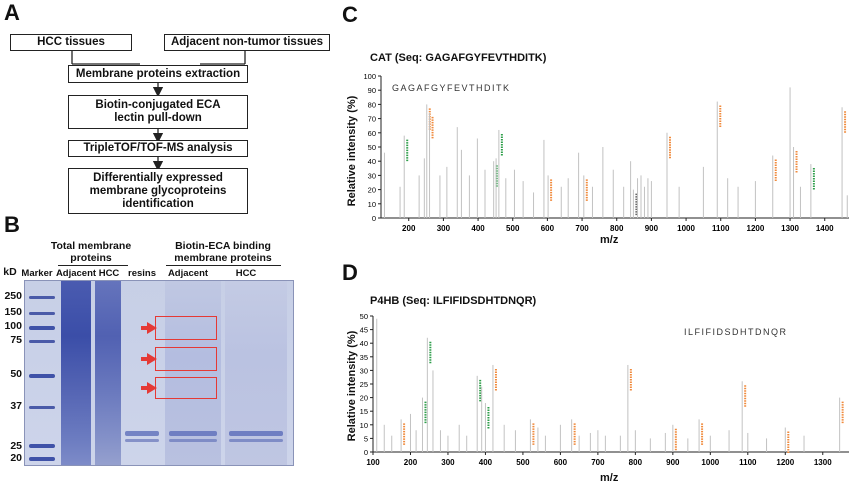  Describe the element at coordinates (186, 388) in the screenshot. I see `highlight-box-bottom` at that location.